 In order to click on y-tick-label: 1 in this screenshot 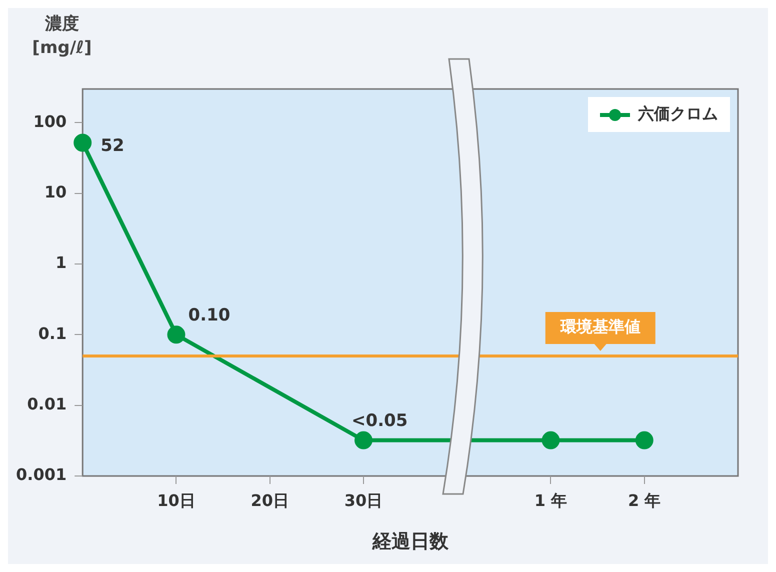, I will do `click(61, 262)`.